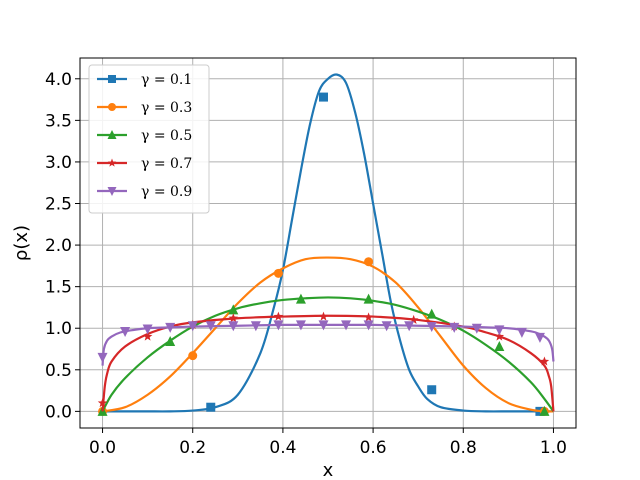 The height and width of the screenshot is (480, 640). I want to click on legend-label: γ = 0.9, so click(166, 192).